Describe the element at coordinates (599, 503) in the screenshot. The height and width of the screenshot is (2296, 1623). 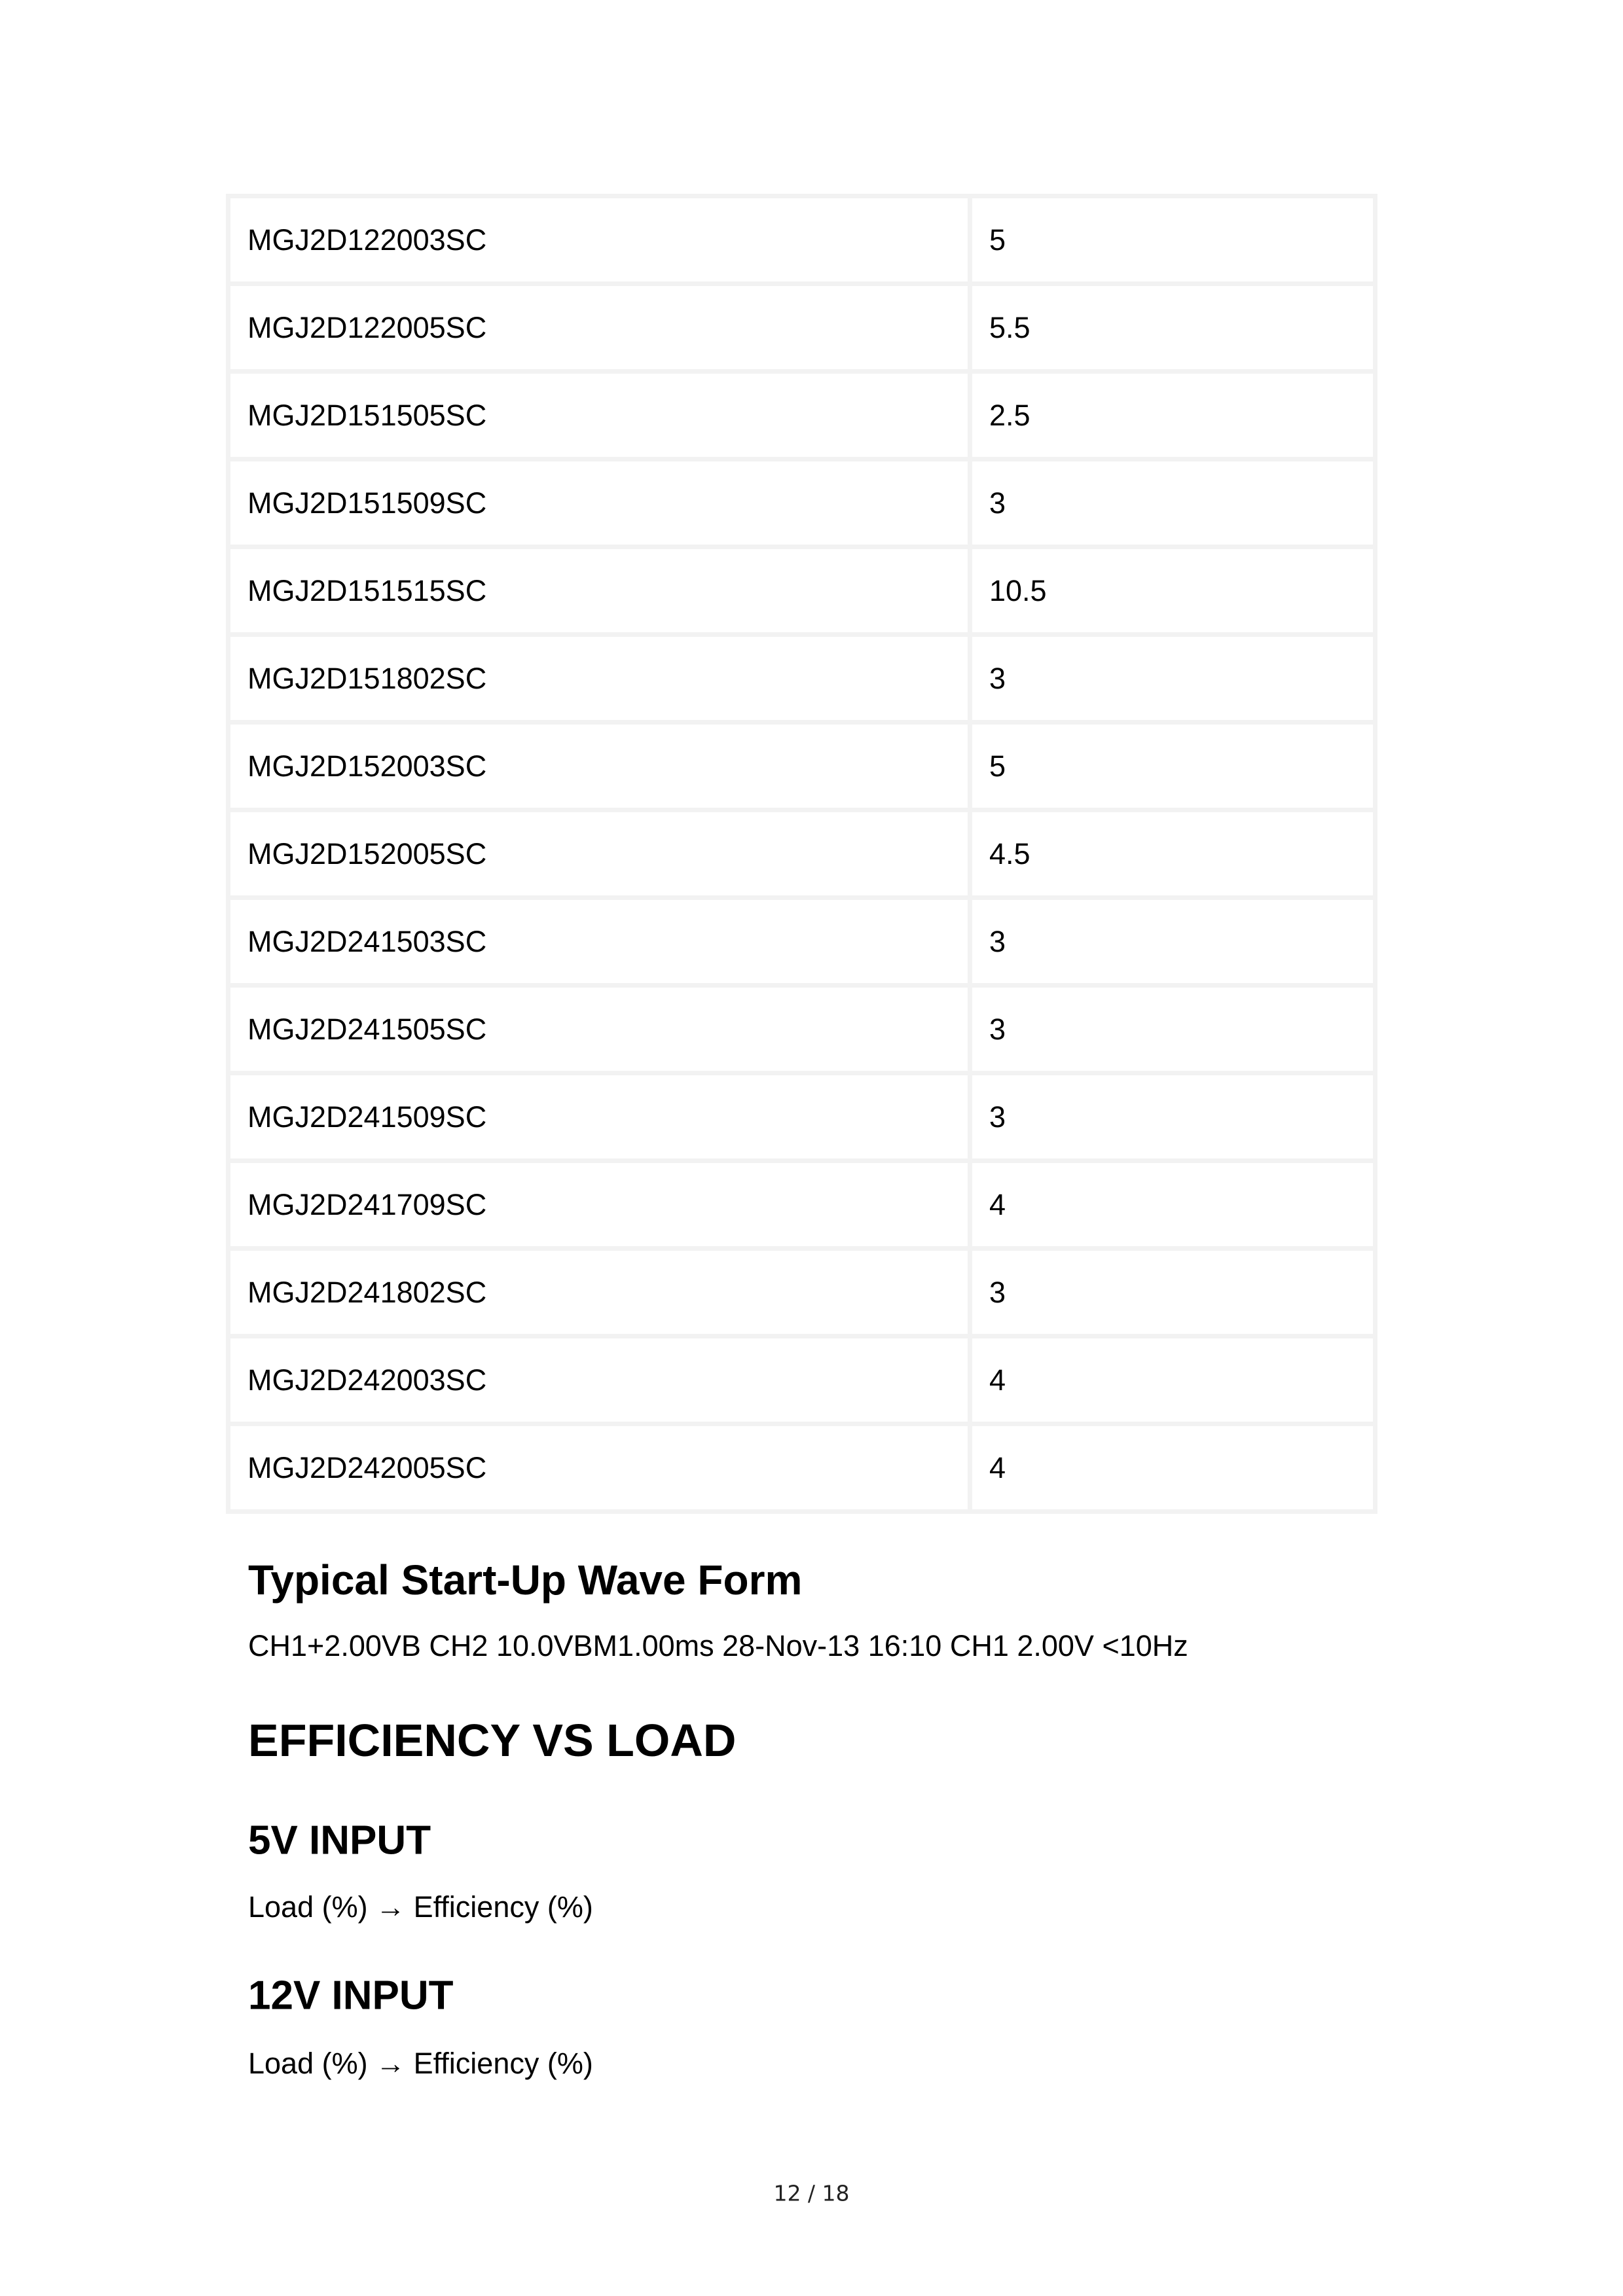
I see `part-number-cell: MGJ2D151509SC` at that location.